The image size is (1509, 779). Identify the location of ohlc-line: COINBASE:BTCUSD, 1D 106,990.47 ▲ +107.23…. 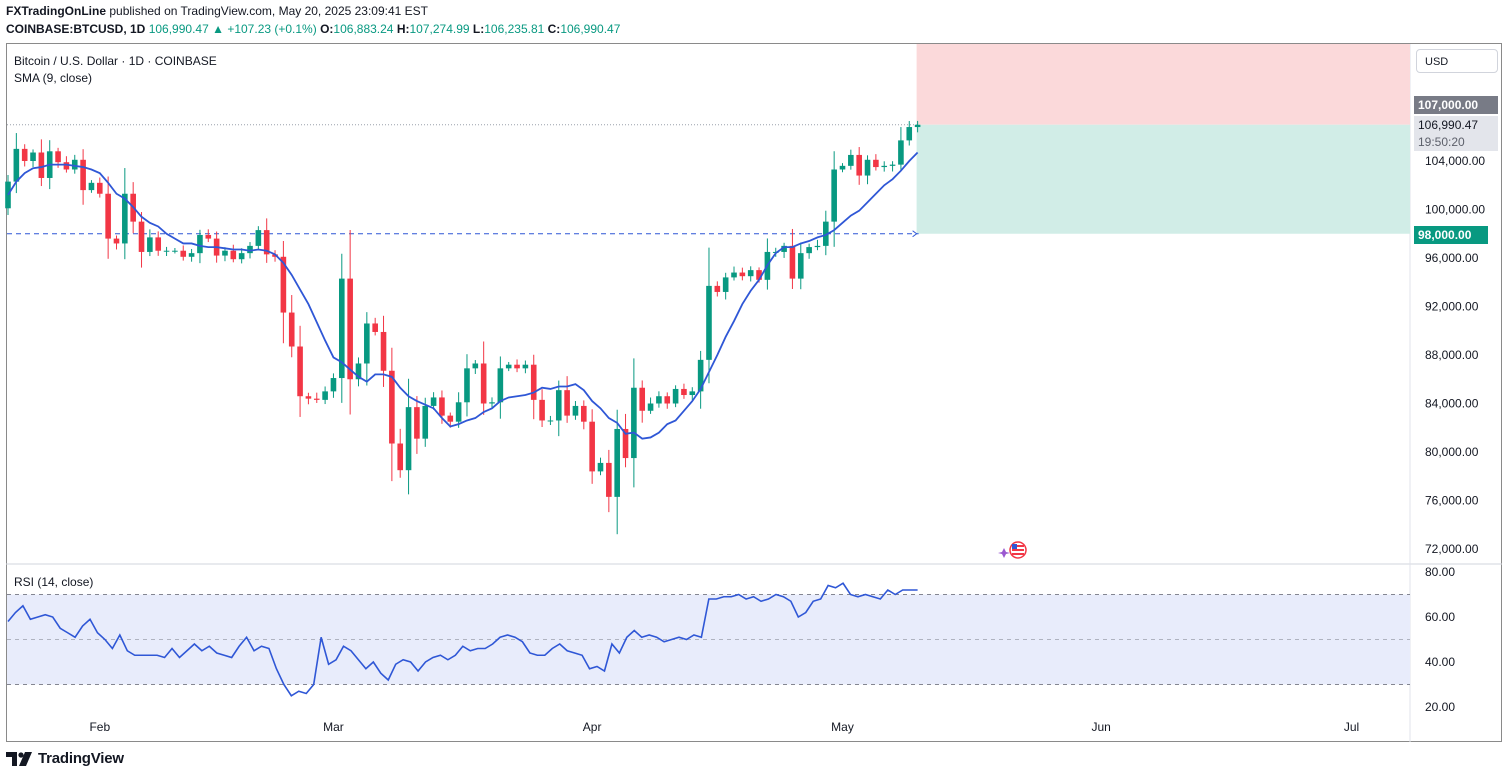
(313, 29).